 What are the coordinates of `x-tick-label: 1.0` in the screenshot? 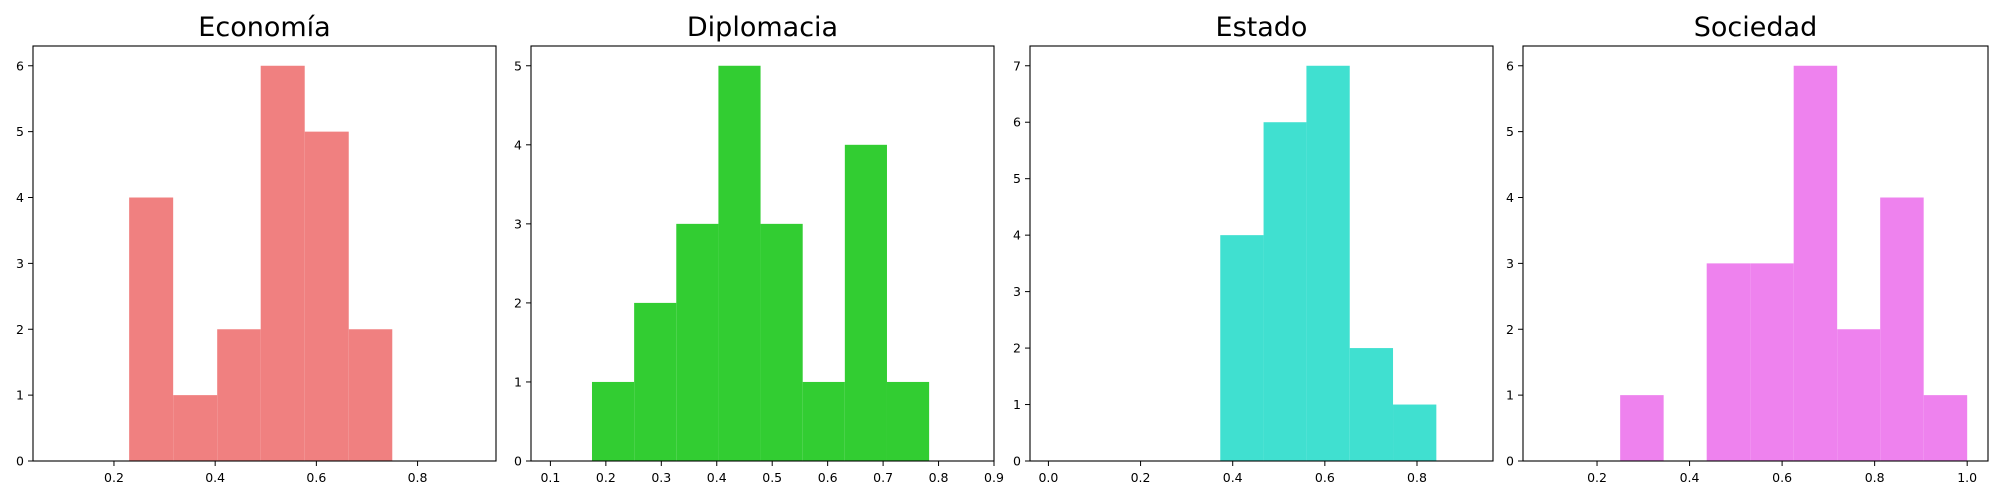 It's located at (1967, 477).